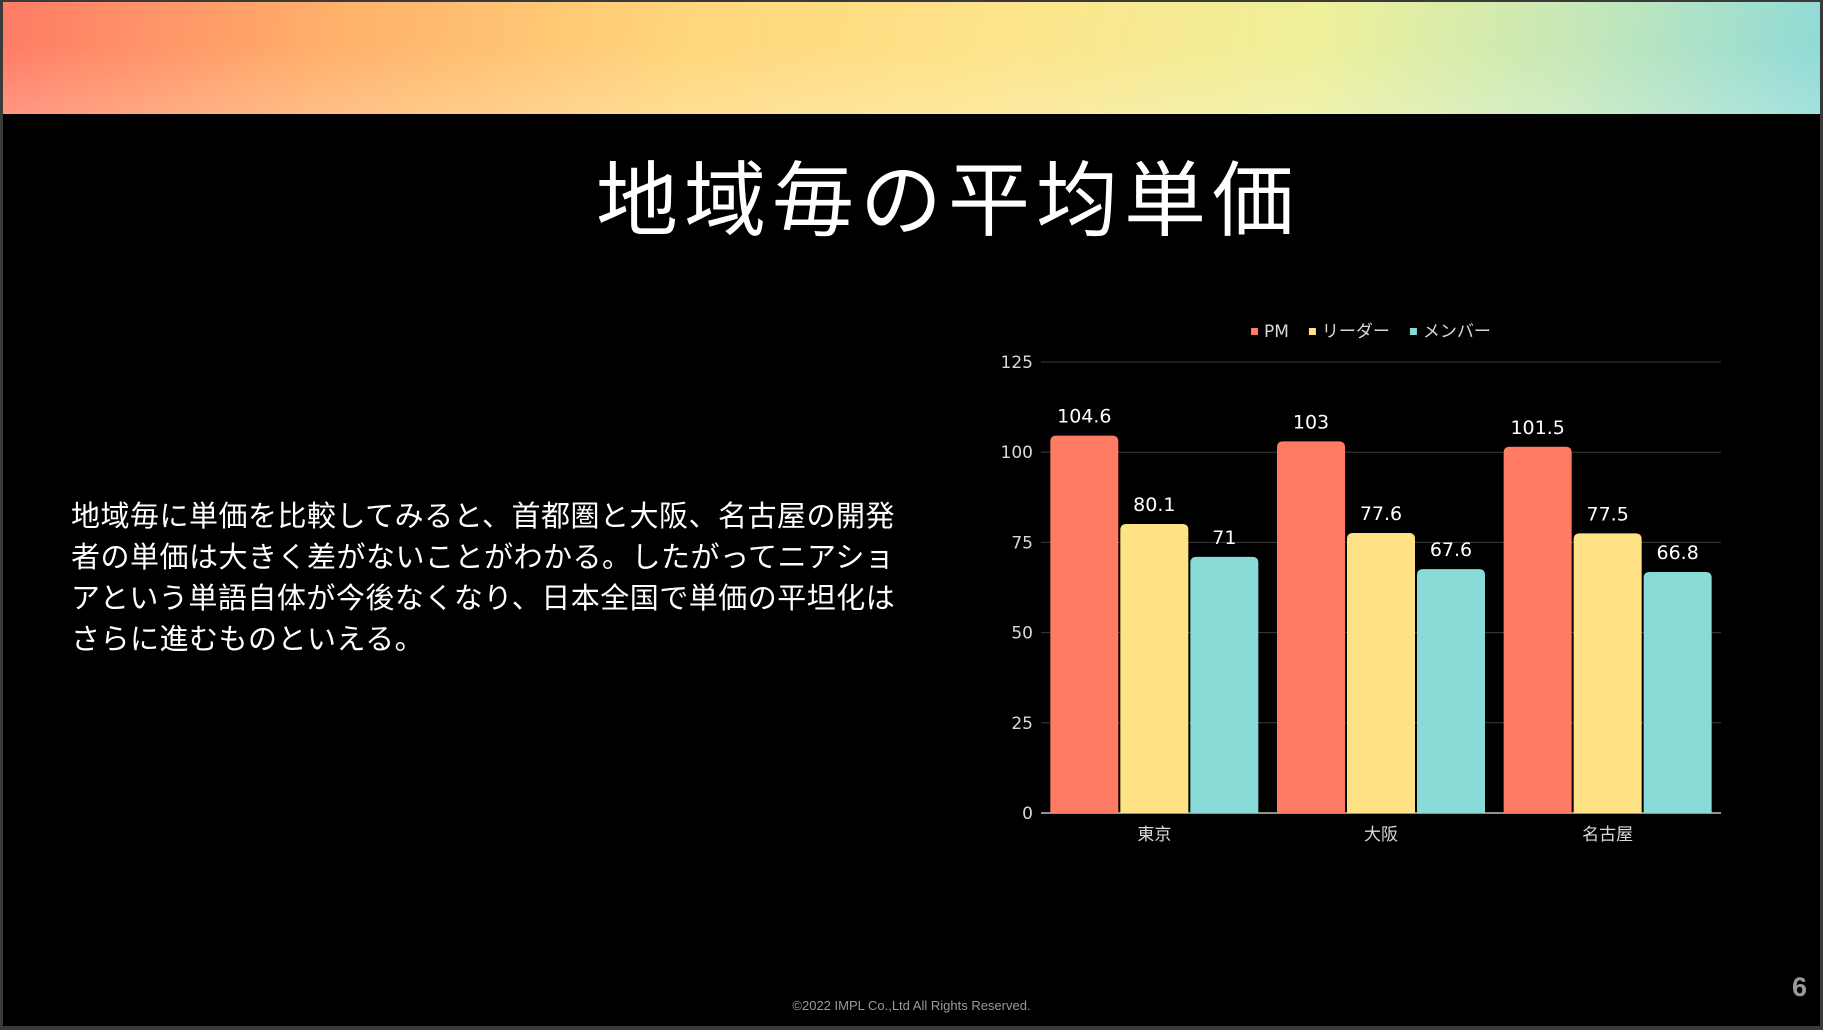  What do you see at coordinates (1457, 332) in the screenshot?
I see `legend-label: メンバー` at bounding box center [1457, 332].